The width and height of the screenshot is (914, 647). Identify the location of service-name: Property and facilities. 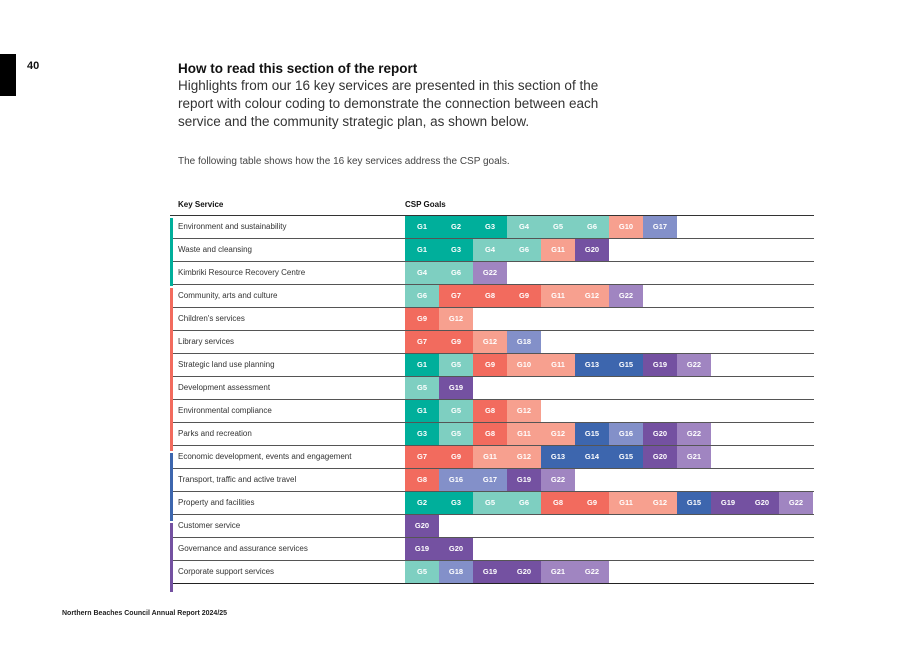
(216, 502).